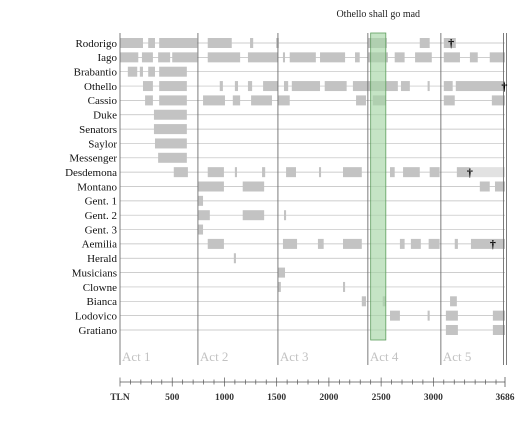  Describe the element at coordinates (101, 216) in the screenshot. I see `character-label: Gent. 2` at that location.